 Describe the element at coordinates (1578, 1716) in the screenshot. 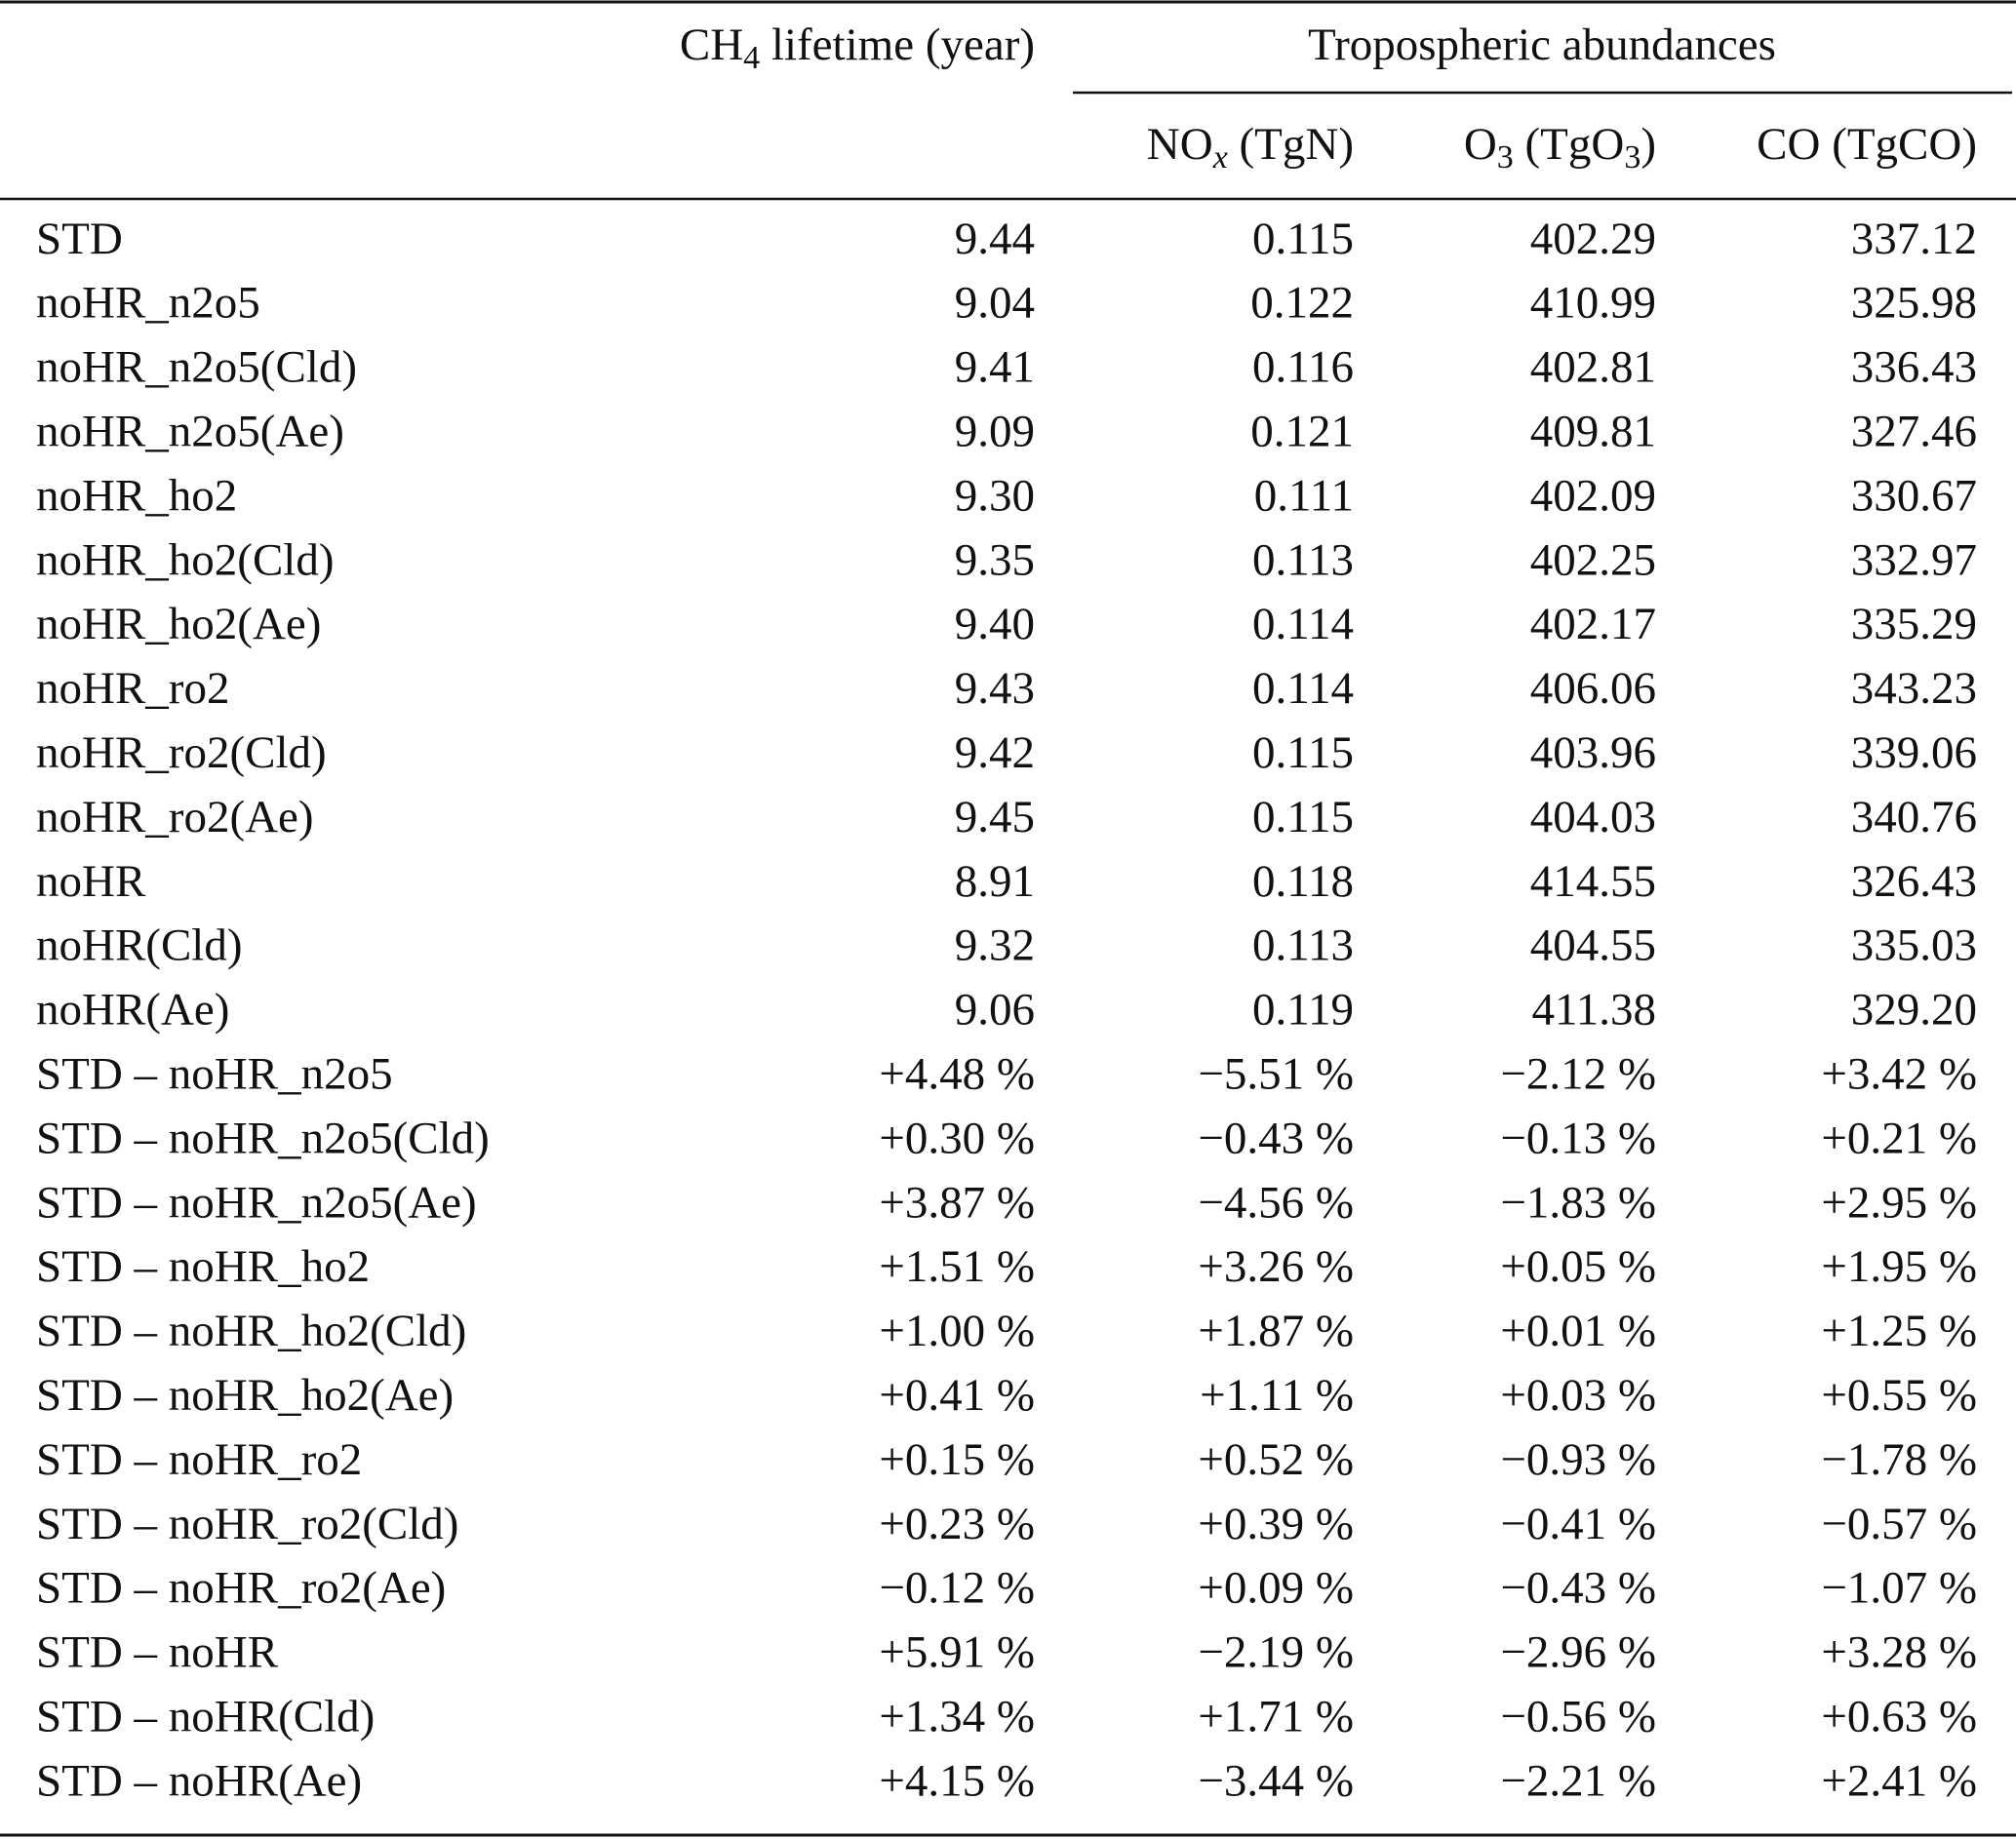

I see `cell: −0.56 %` at that location.